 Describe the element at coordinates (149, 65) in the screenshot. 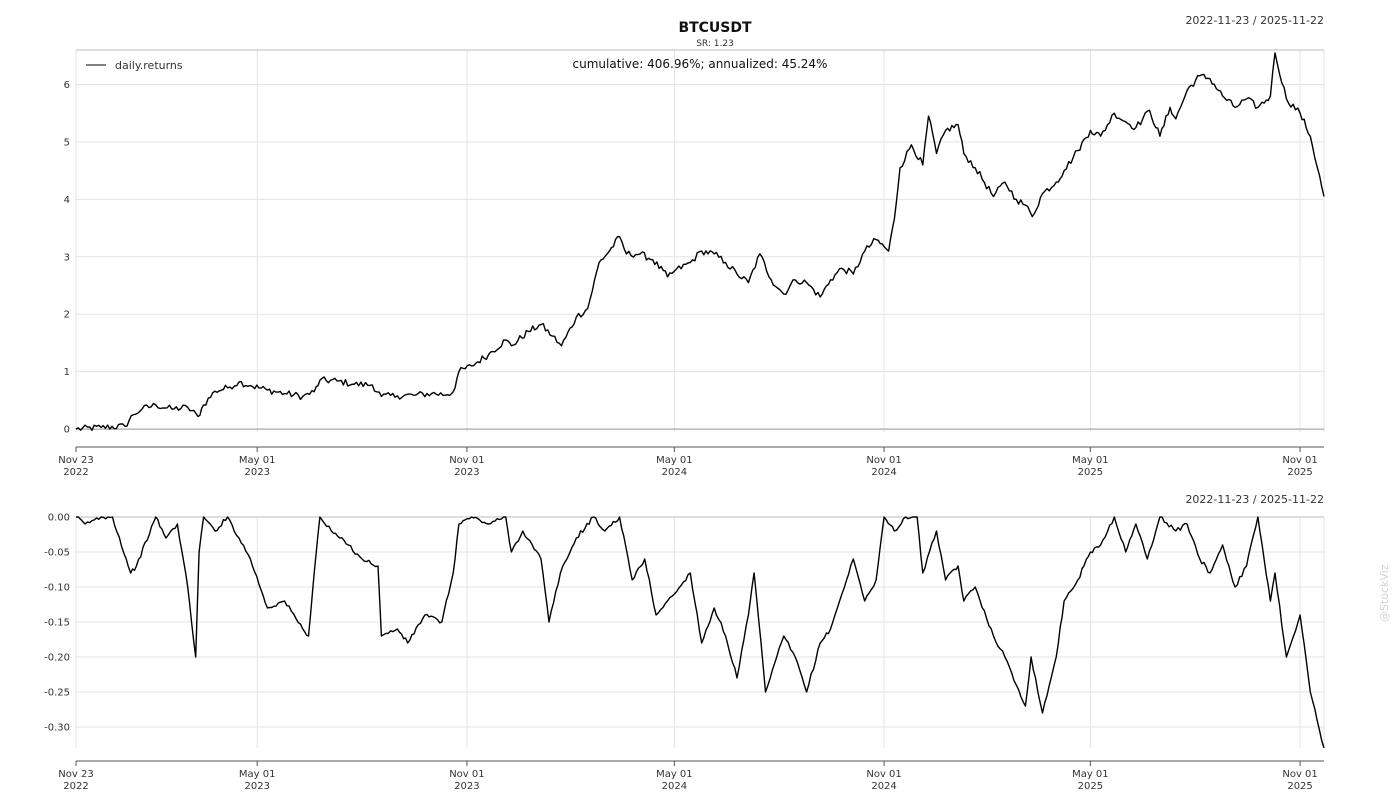

I see `legend-label: daily.returns` at that location.